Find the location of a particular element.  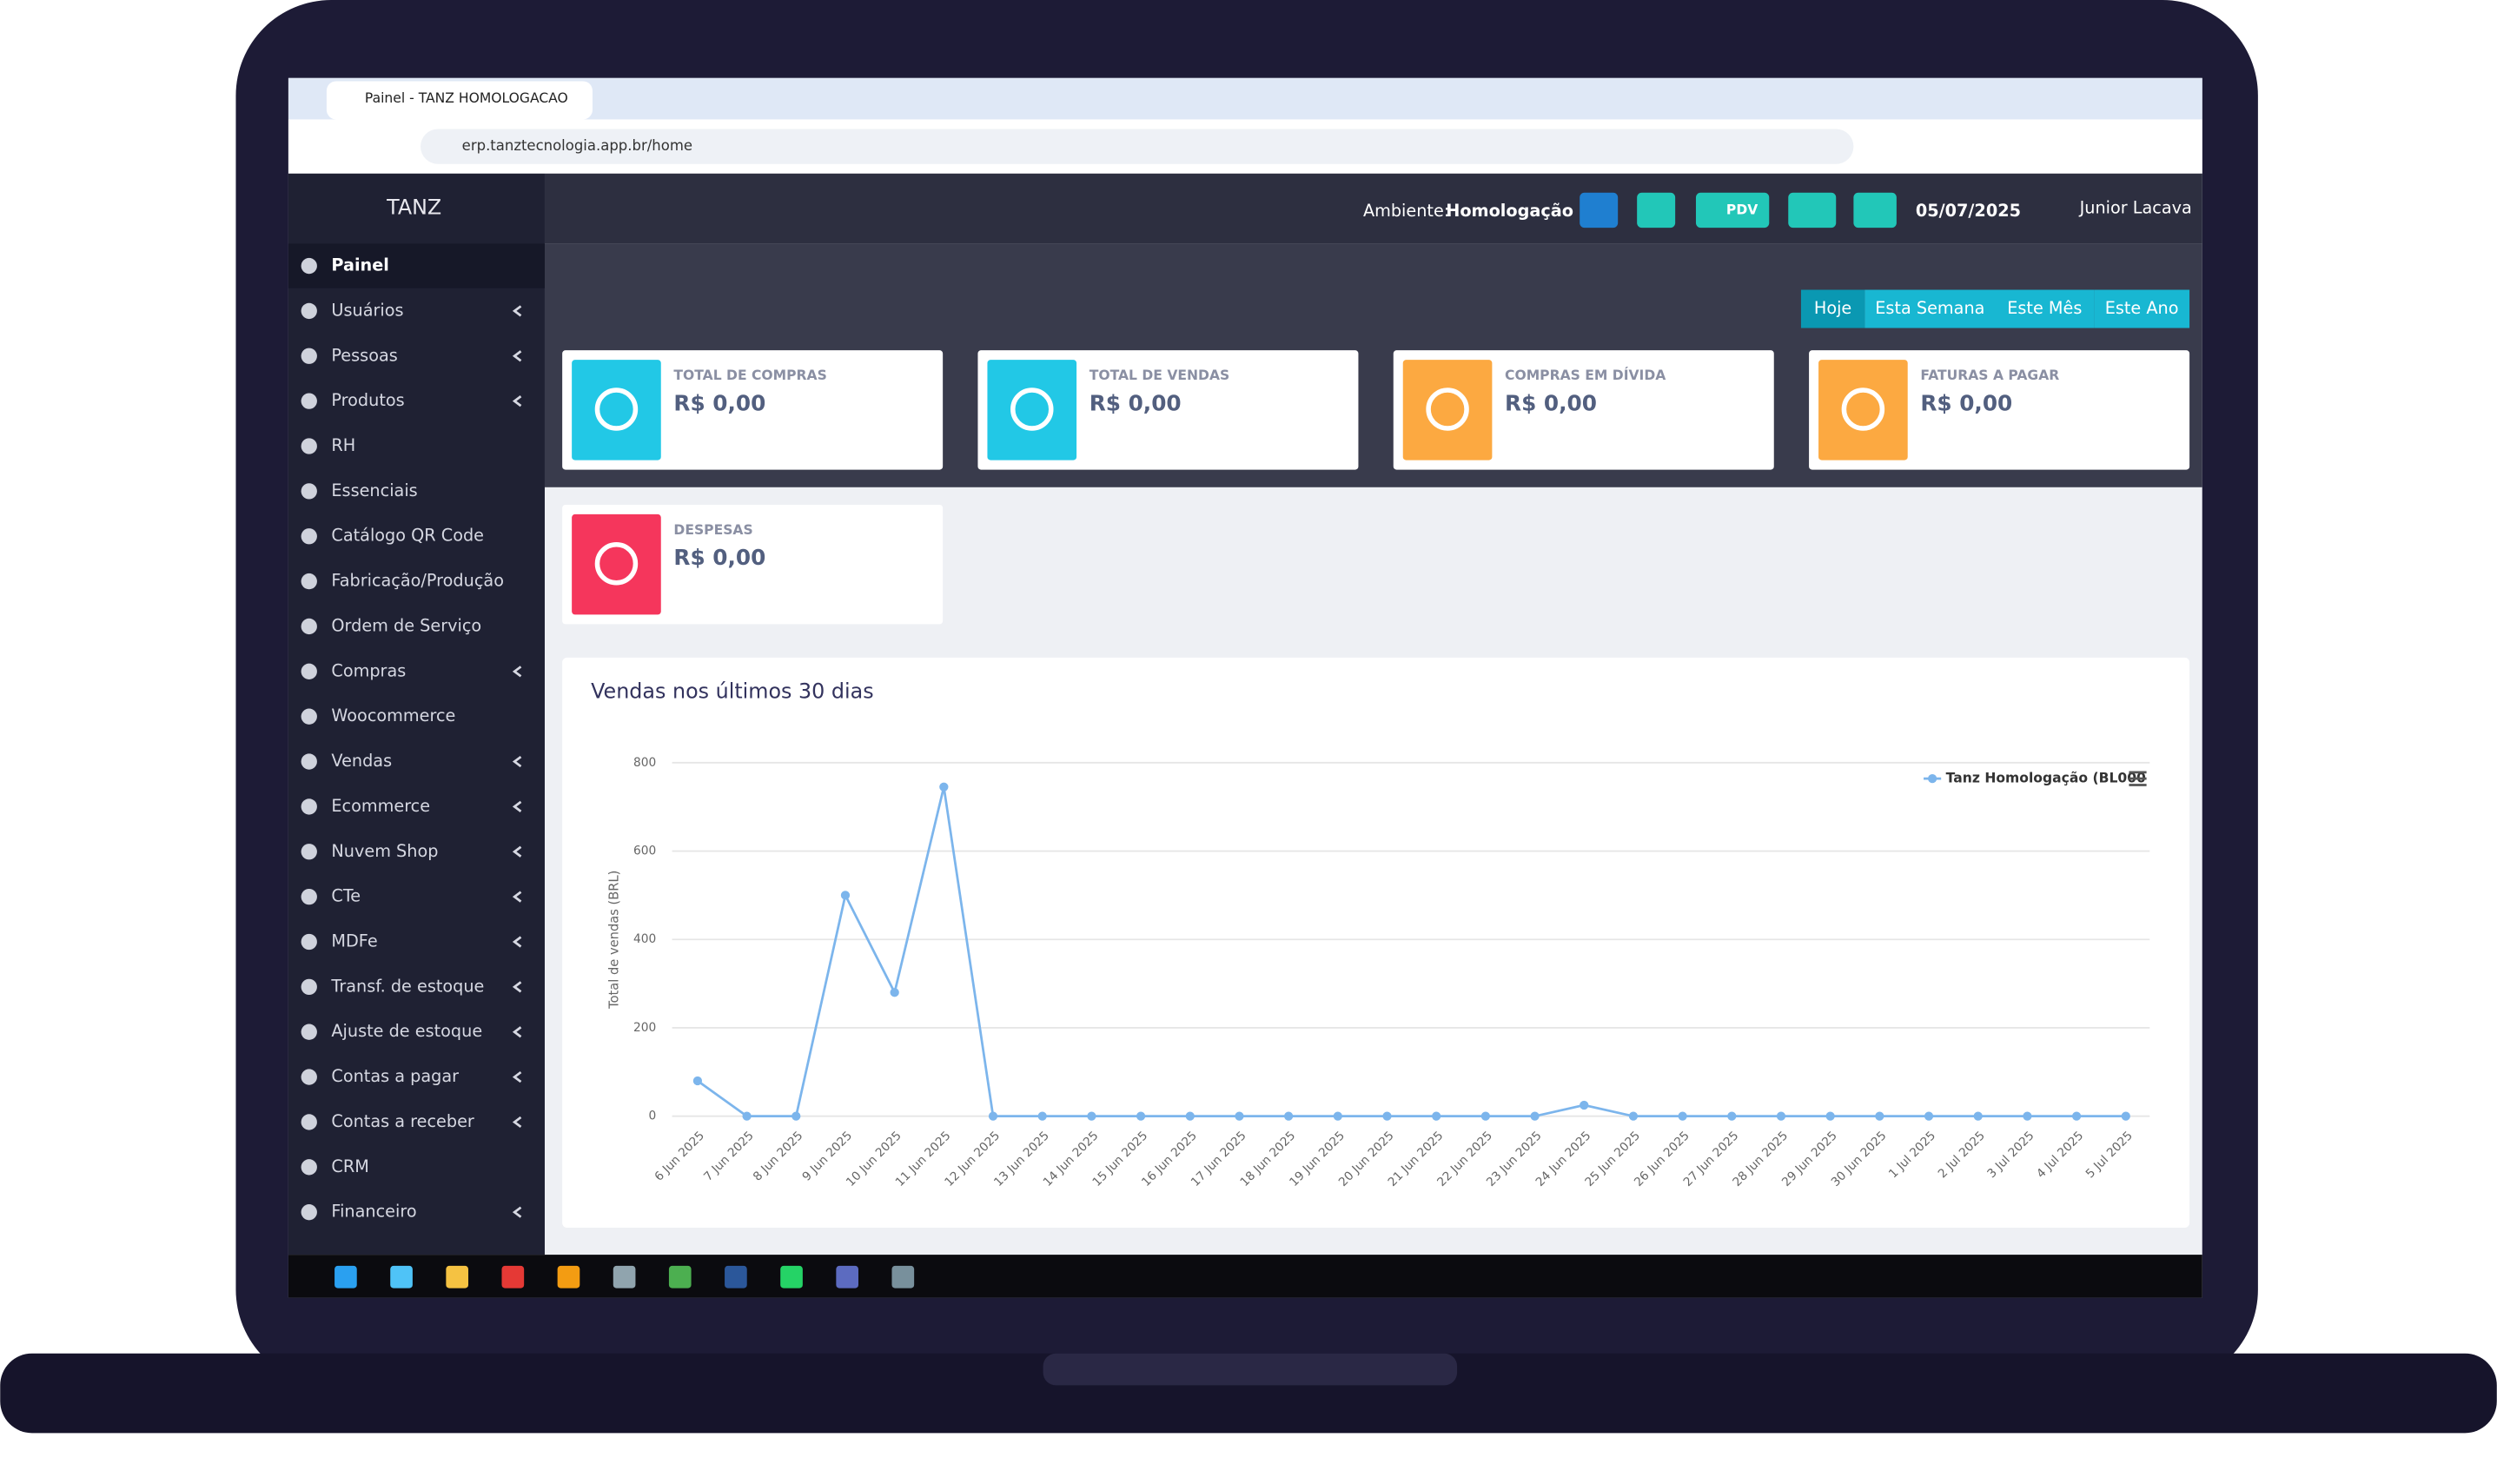

menu-item: Fabricação/Produção is located at coordinates (417, 581).